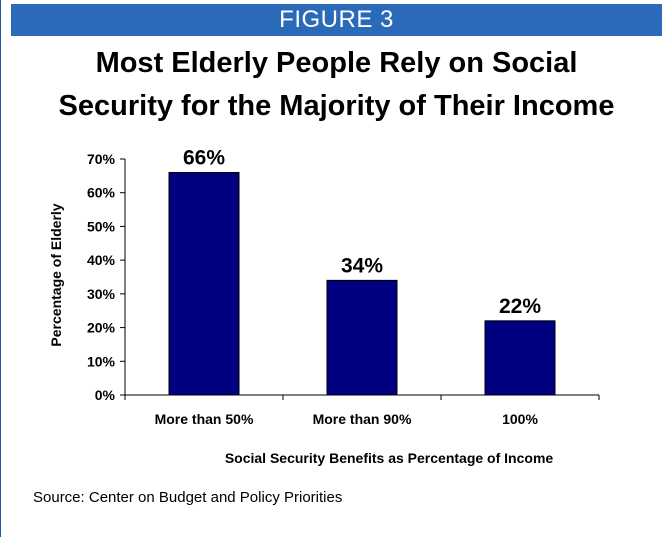 The width and height of the screenshot is (671, 537). Describe the element at coordinates (204, 157) in the screenshot. I see `bar-value-label: 66%` at that location.